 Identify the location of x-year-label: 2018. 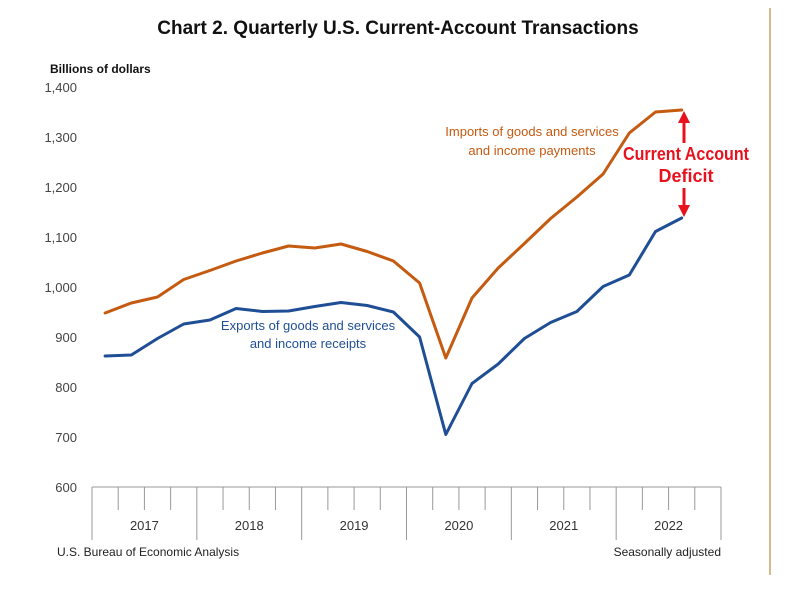
(249, 525).